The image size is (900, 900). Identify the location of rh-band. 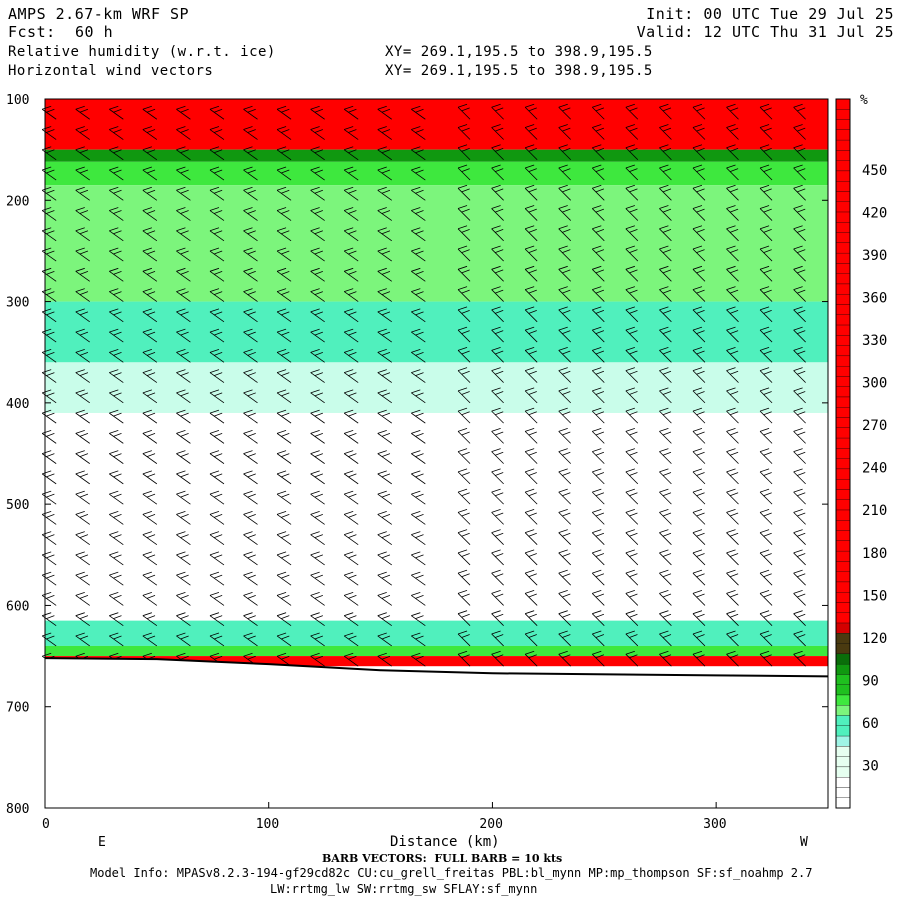
(436, 661).